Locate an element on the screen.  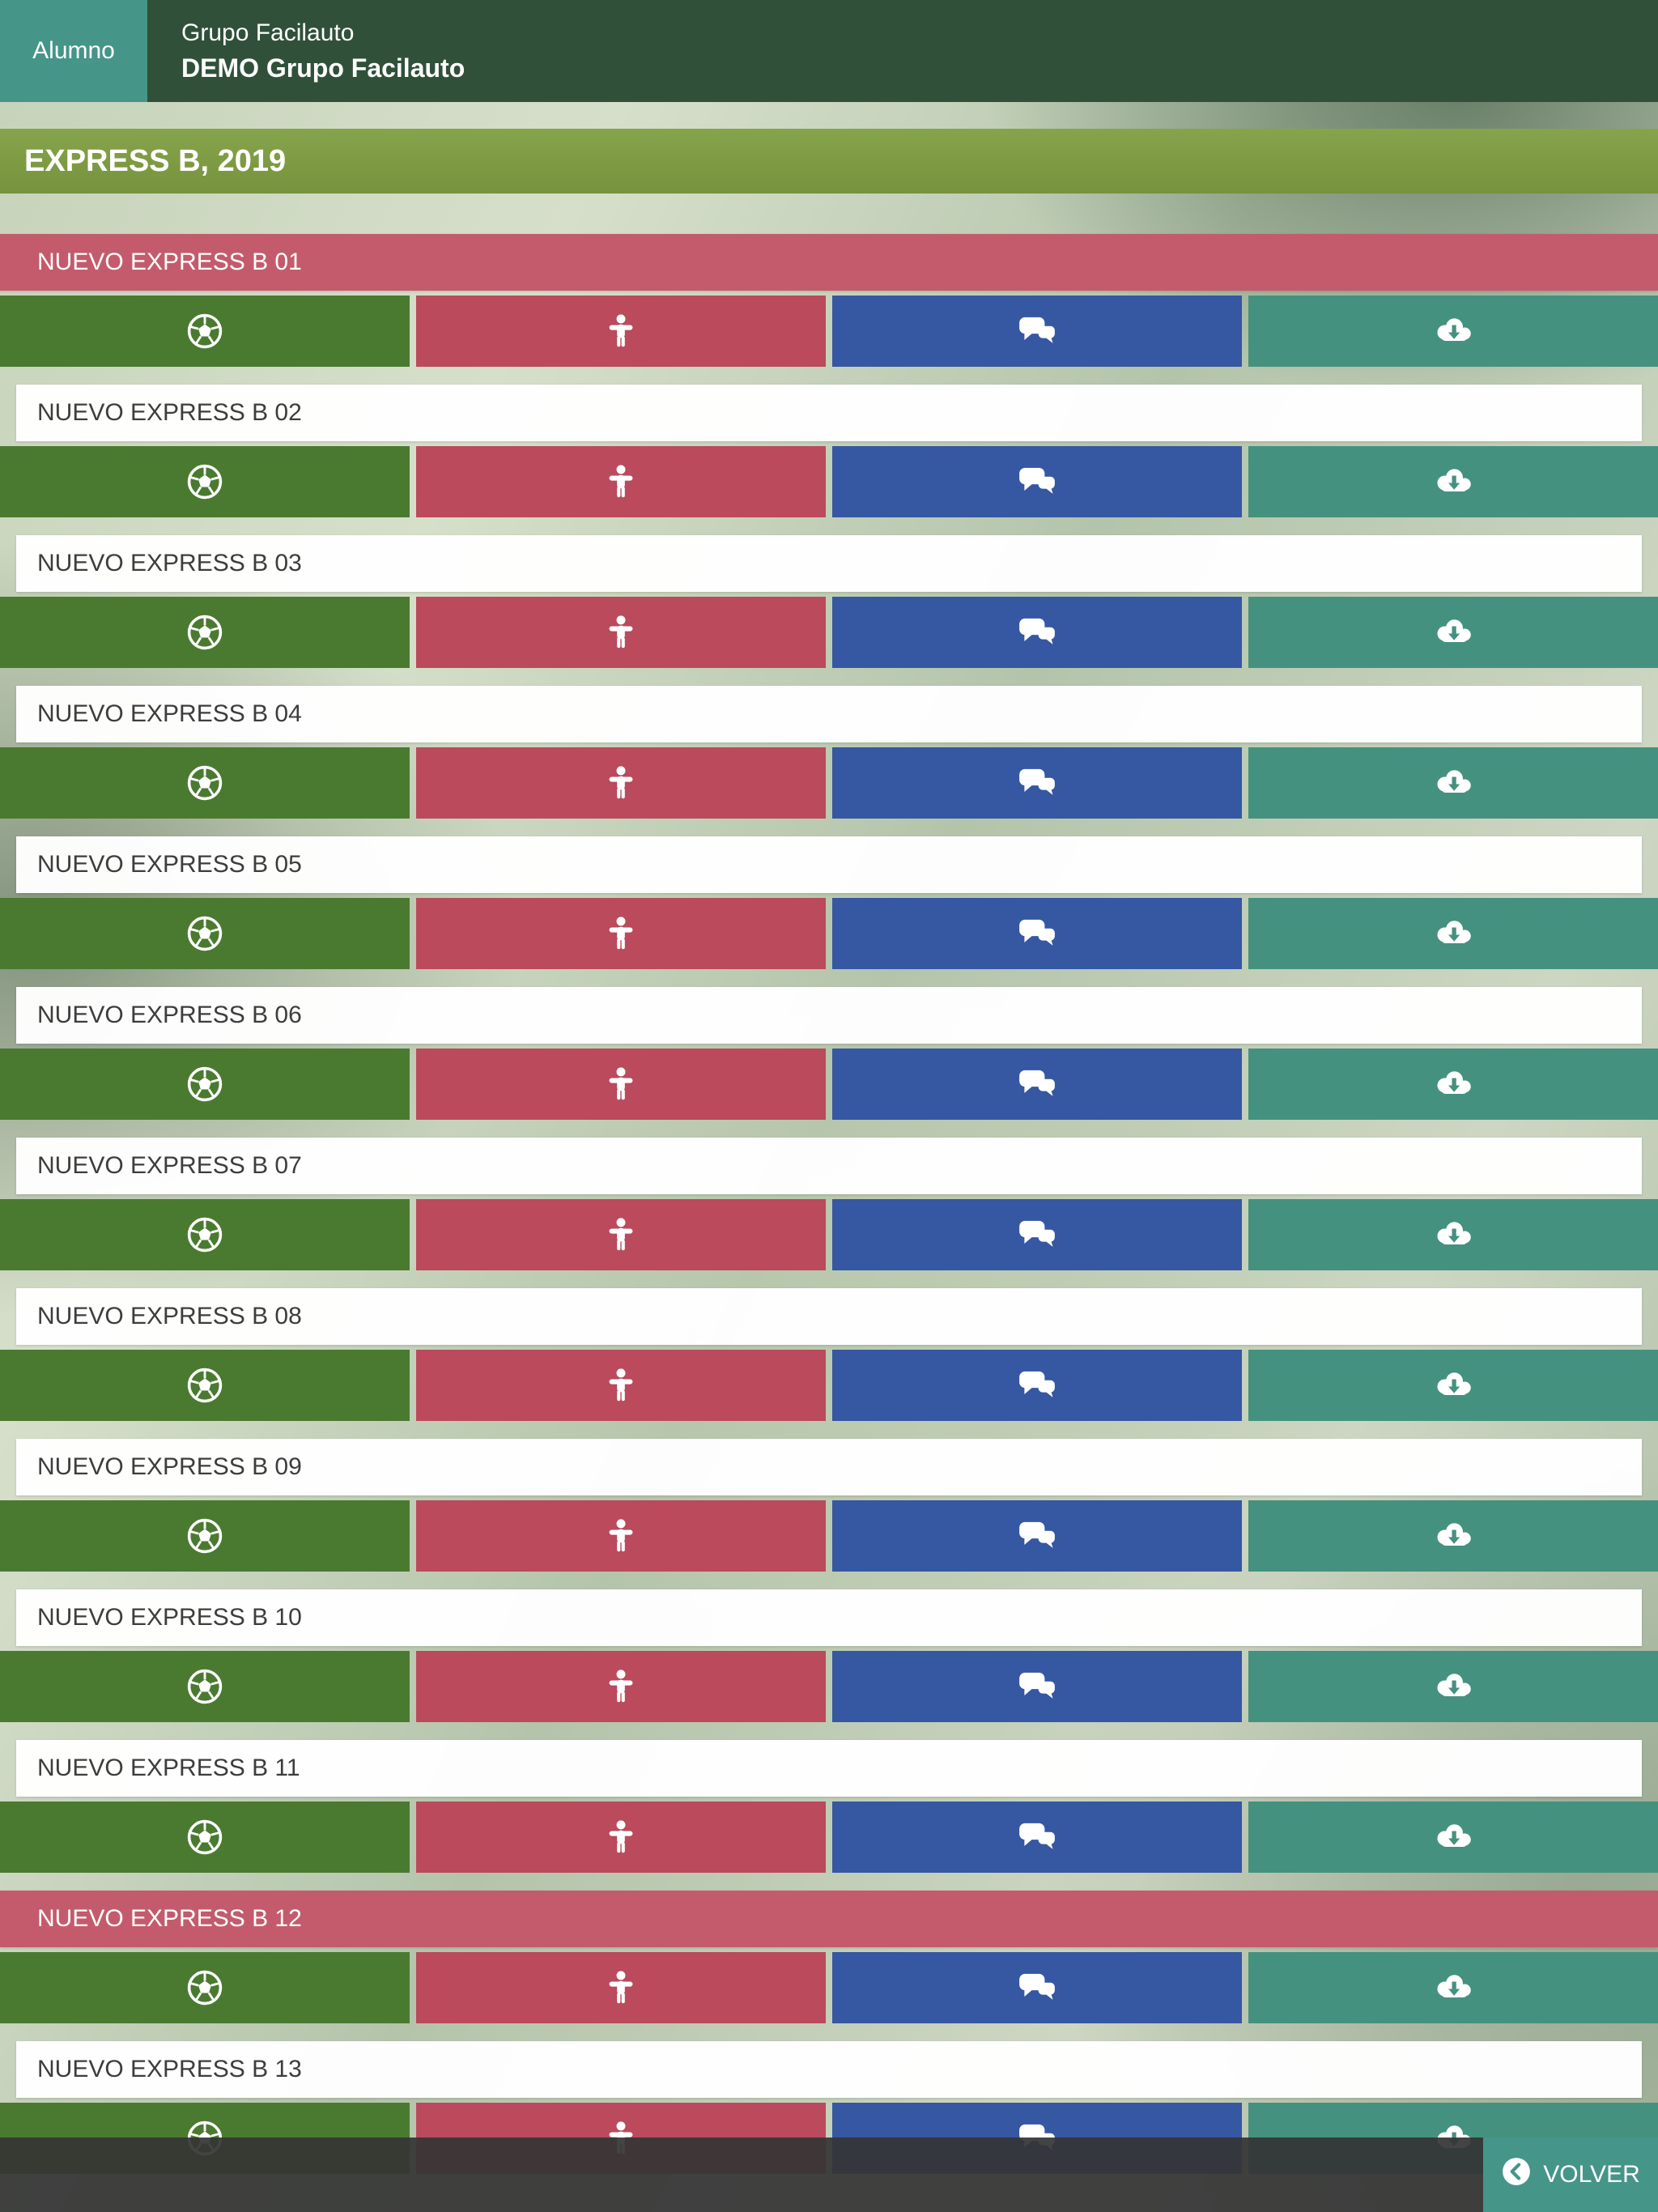
volver-button: VOLVER is located at coordinates (1570, 2175).